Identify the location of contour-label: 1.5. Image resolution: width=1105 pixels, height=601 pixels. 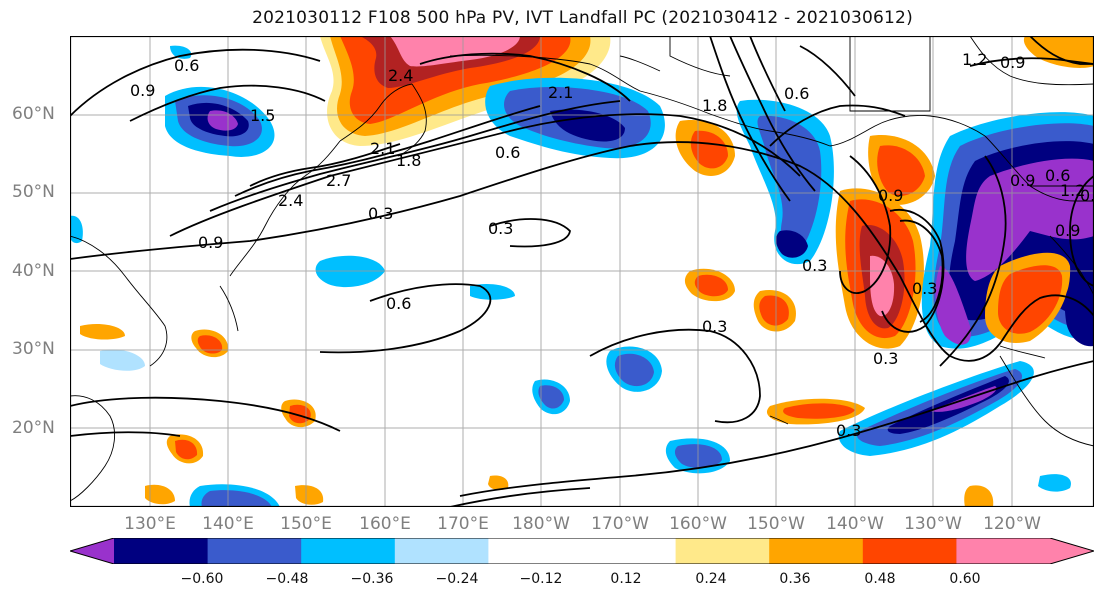
(262, 115).